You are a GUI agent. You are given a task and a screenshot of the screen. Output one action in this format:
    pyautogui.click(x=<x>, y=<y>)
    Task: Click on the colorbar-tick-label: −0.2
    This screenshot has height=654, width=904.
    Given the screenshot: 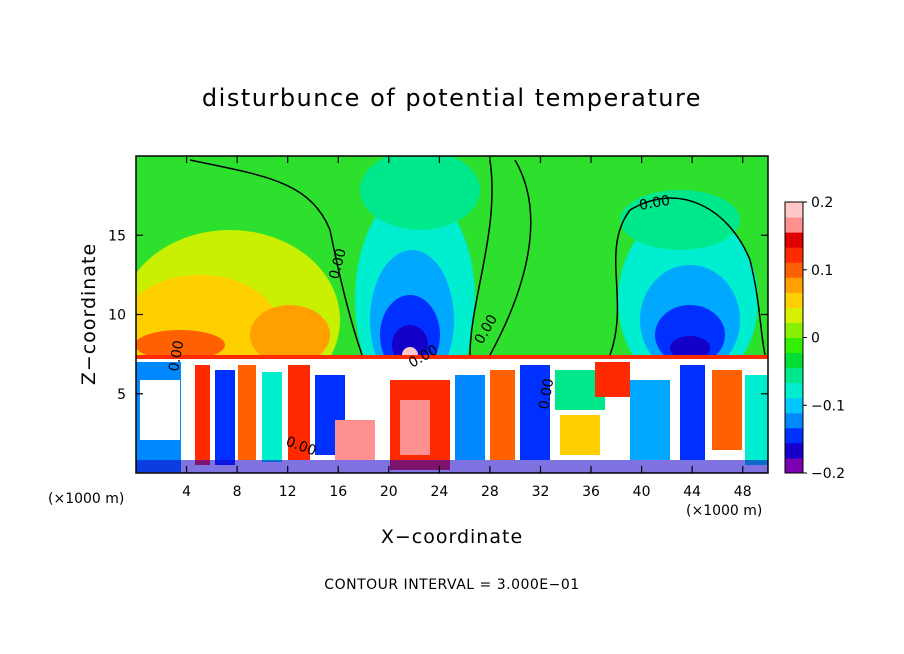 What is the action you would take?
    pyautogui.click(x=828, y=474)
    